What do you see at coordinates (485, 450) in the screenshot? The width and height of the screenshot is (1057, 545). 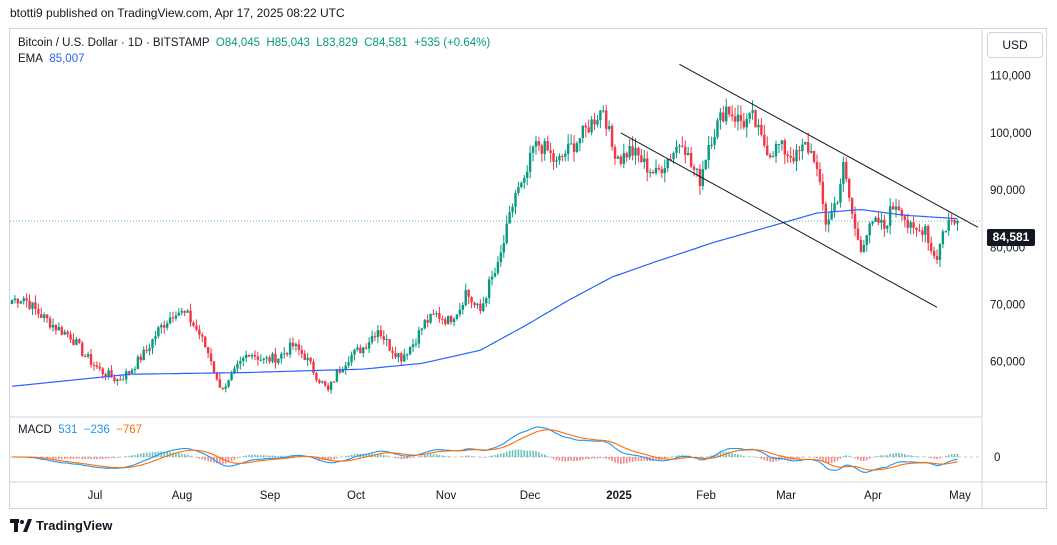 I see `macd-signal-line` at bounding box center [485, 450].